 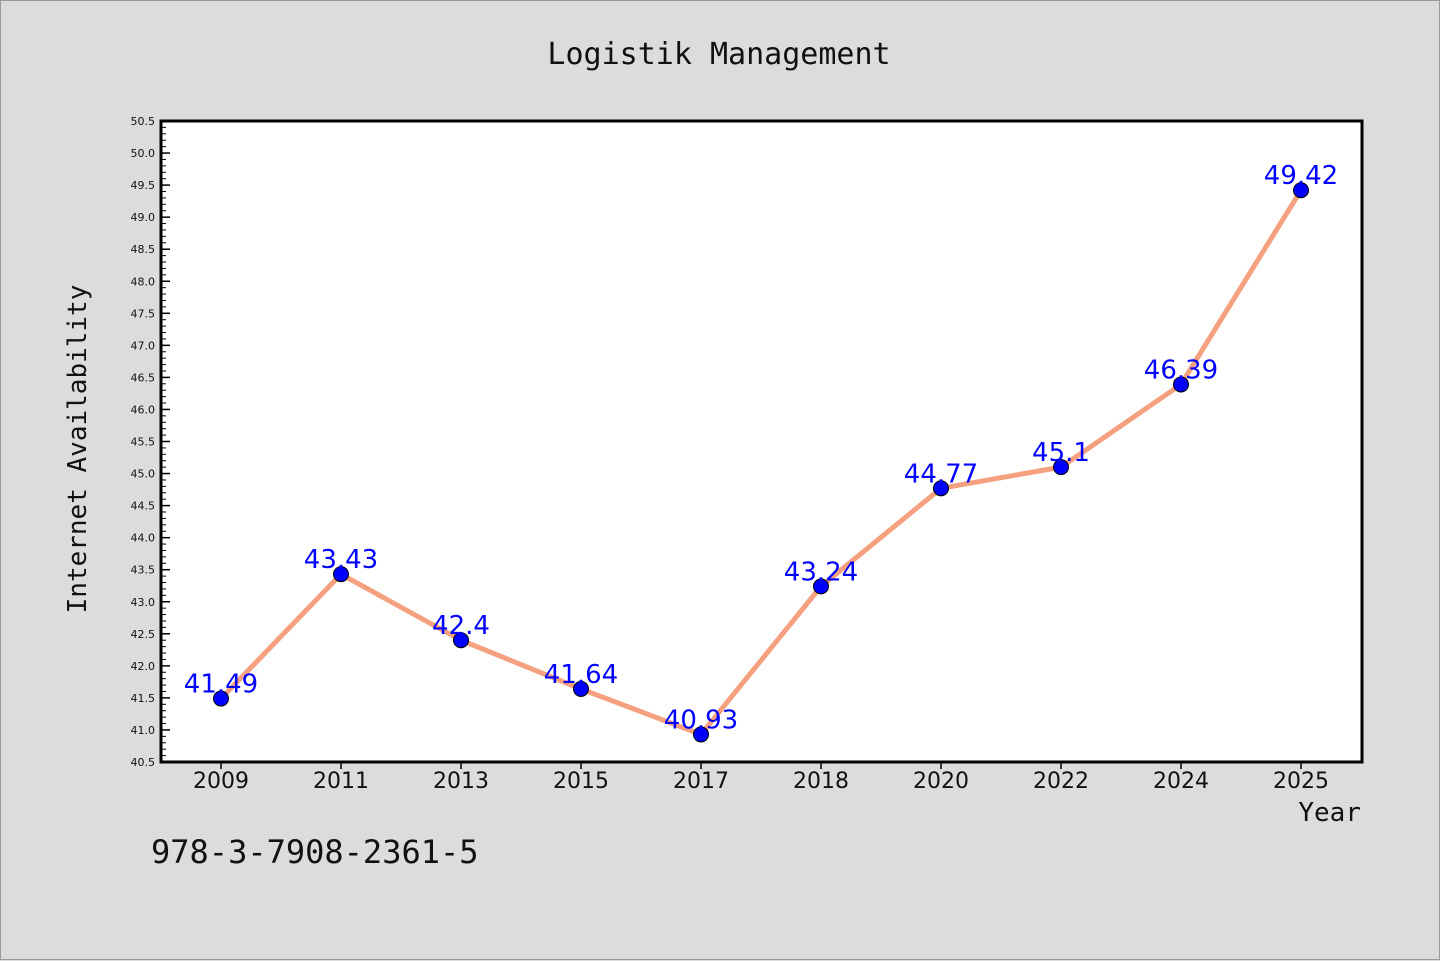 I want to click on y-tick-label: 41.0, so click(x=143, y=730).